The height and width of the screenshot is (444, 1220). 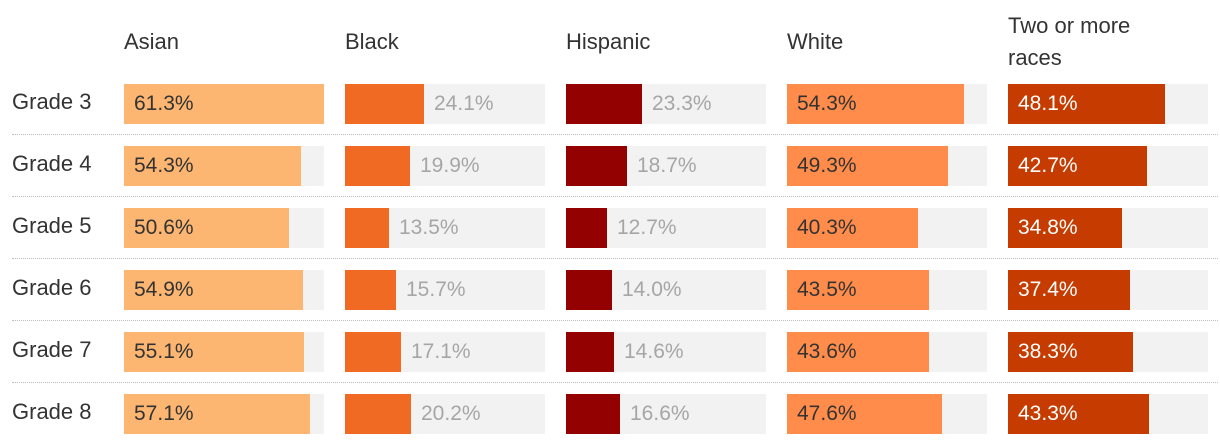 I want to click on bar-track: 13.5%, so click(x=445, y=228).